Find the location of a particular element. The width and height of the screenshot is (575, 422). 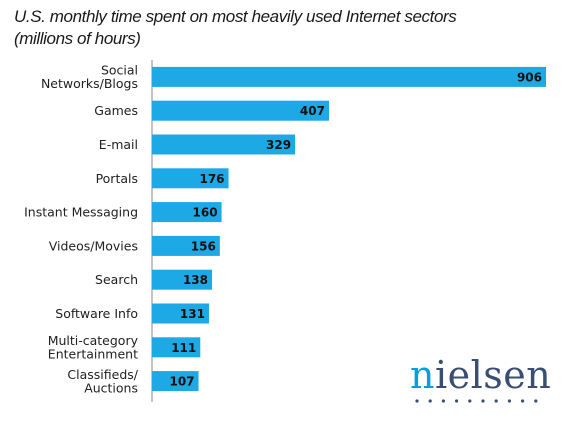

category-label: Videos/Movies is located at coordinates (93, 245).